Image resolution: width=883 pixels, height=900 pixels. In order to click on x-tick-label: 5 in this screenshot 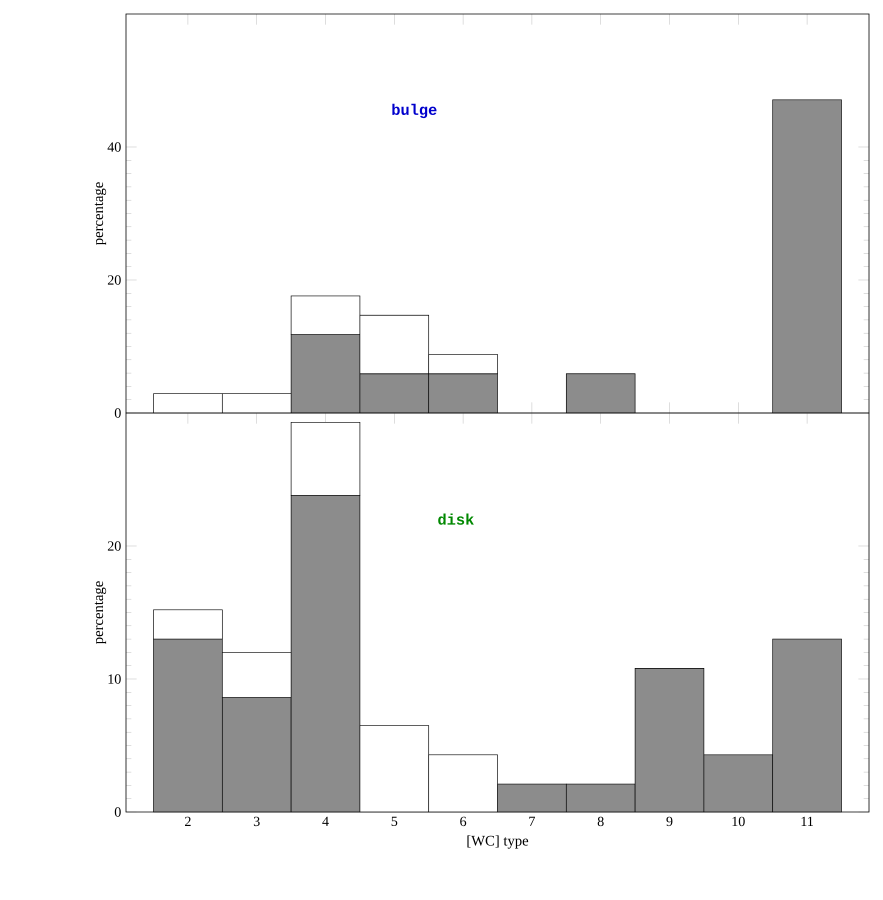, I will do `click(395, 821)`.